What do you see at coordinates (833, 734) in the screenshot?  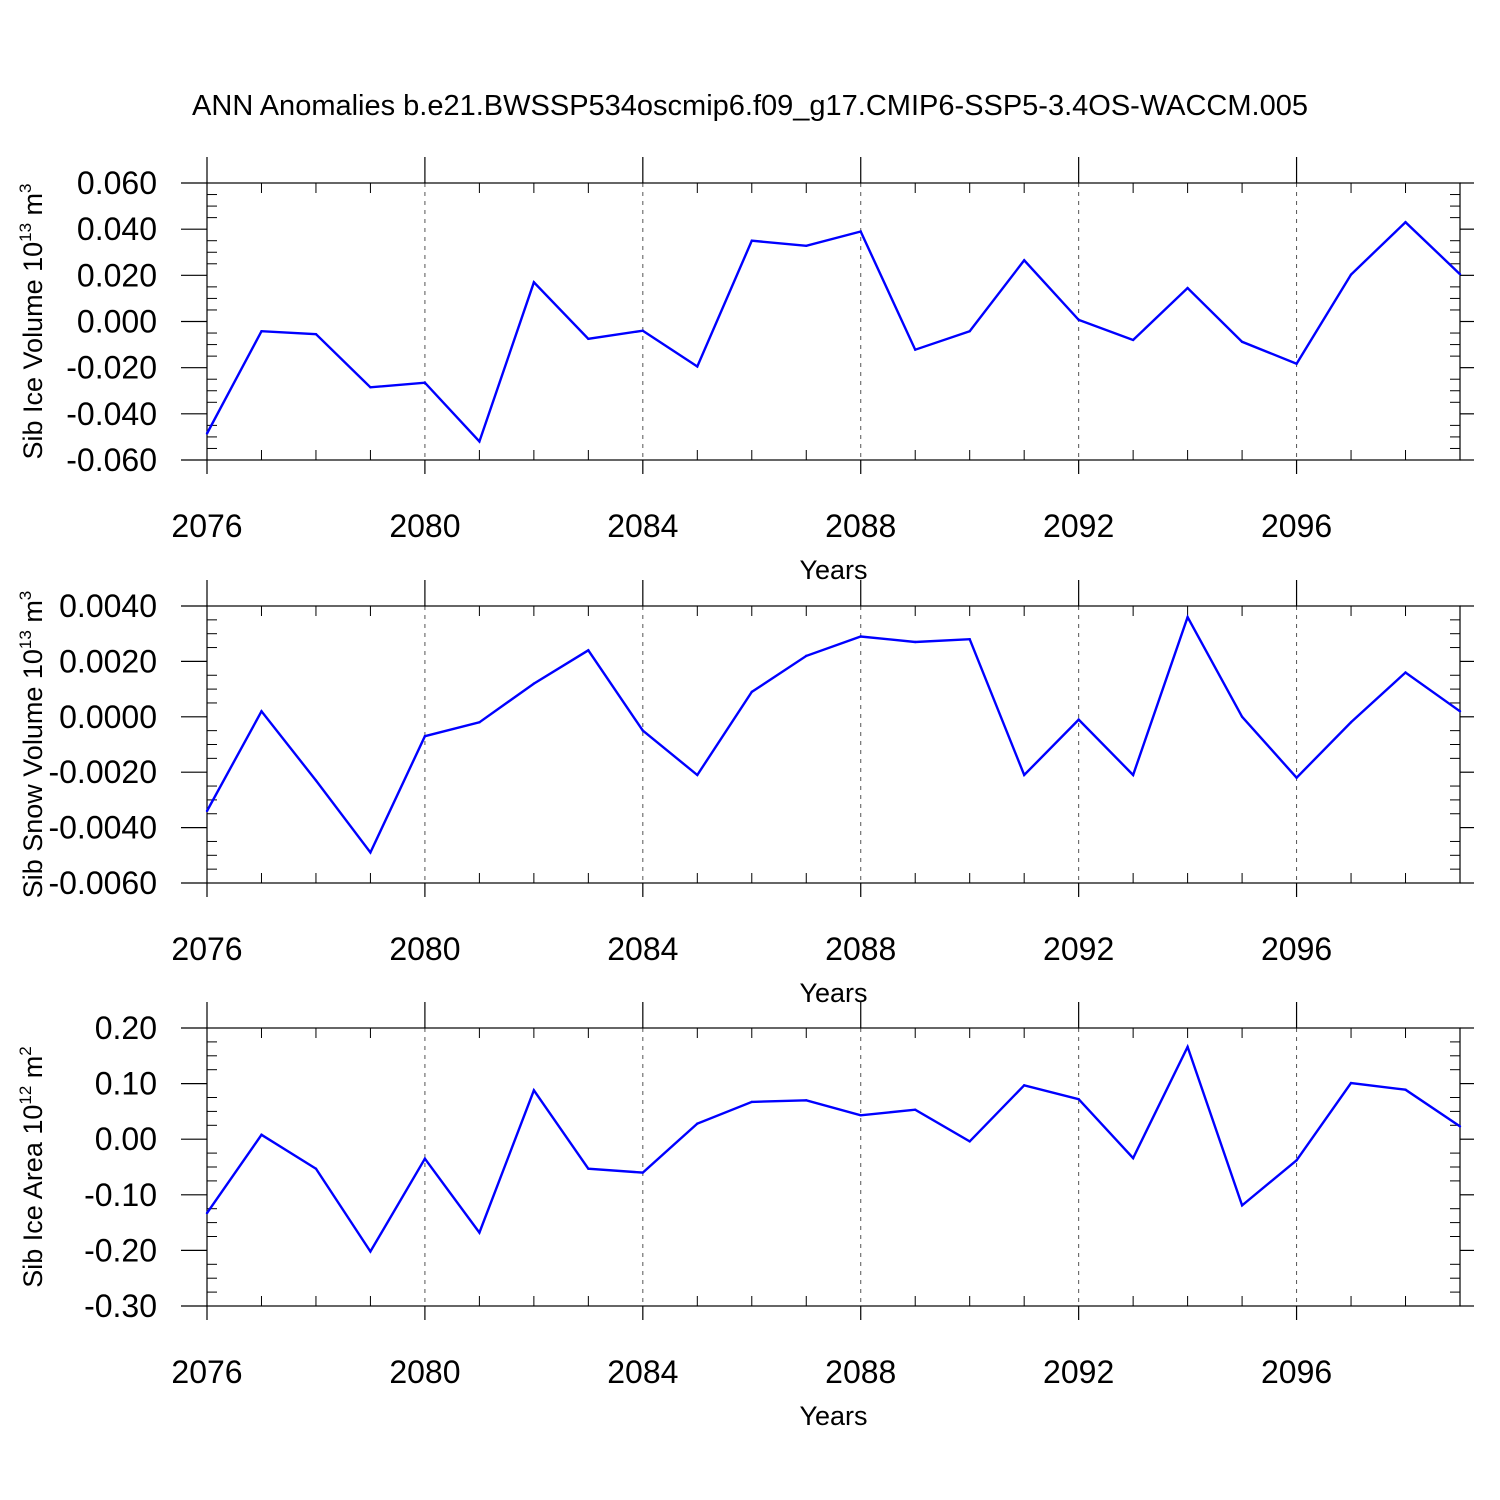 I see `series-line-snow-volume` at bounding box center [833, 734].